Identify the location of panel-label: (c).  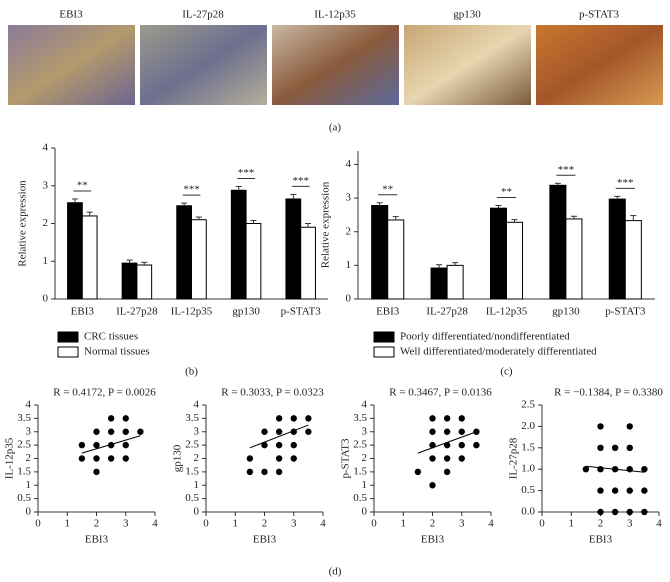
(506, 372).